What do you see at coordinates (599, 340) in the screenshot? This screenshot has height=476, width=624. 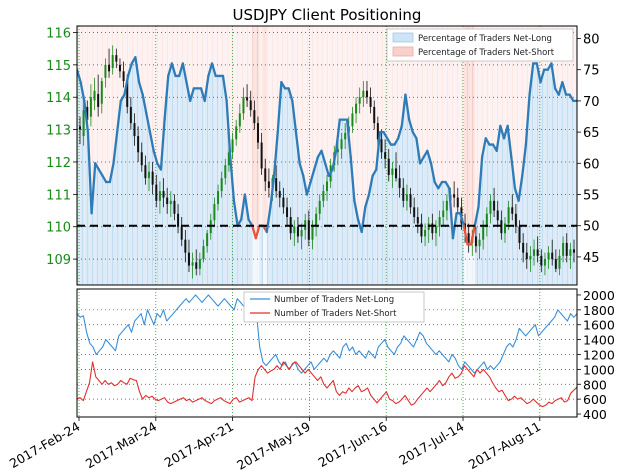 I see `count-tick-label: 1400` at bounding box center [599, 340].